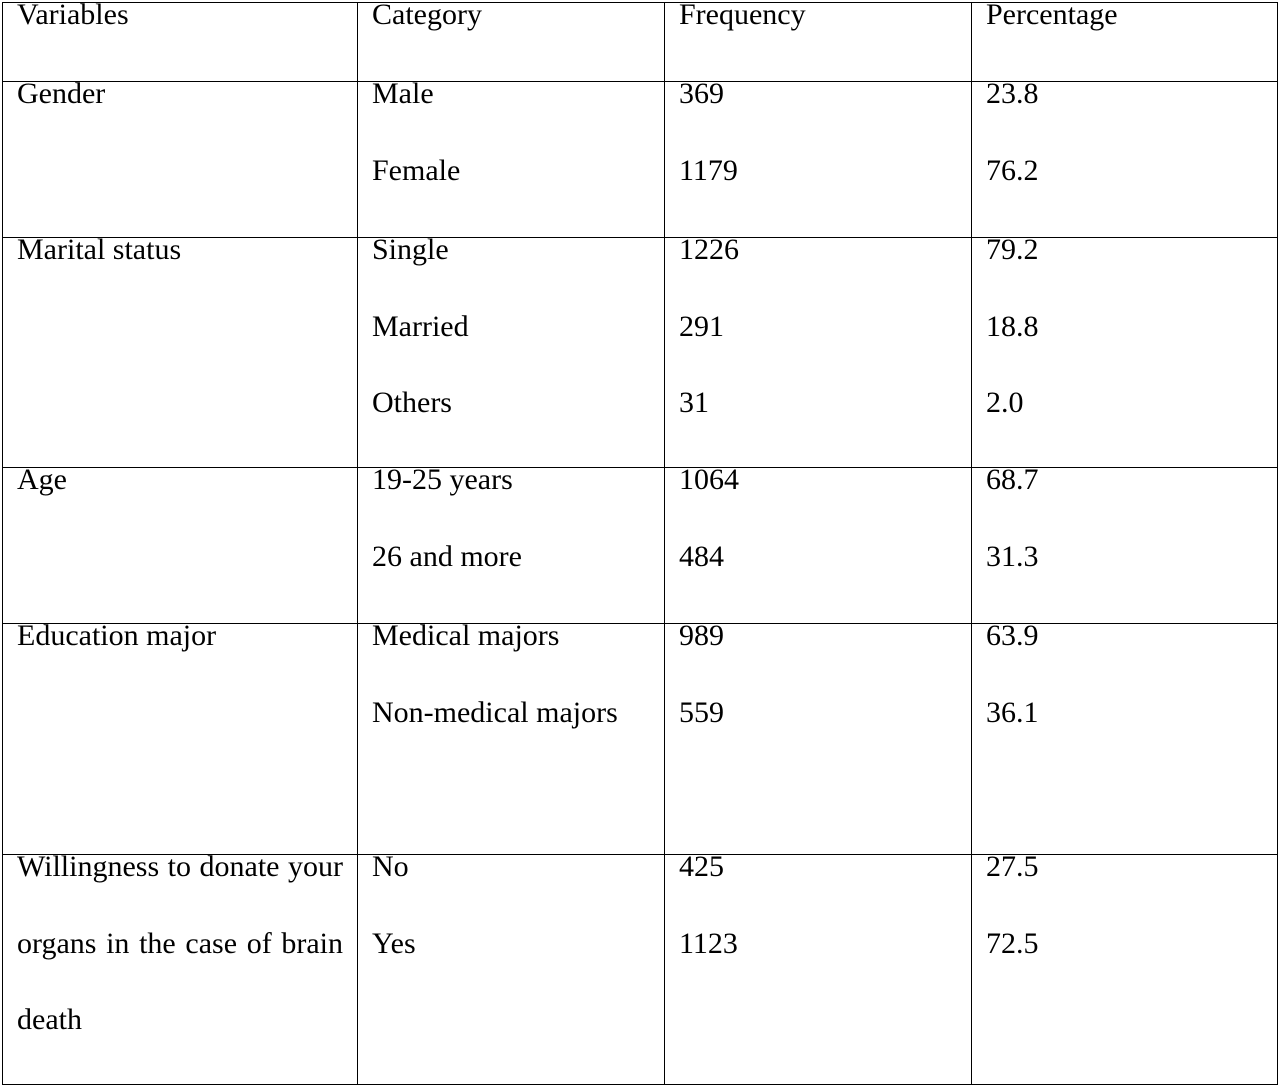  Describe the element at coordinates (511, 967) in the screenshot. I see `category-cell: No Yes` at that location.